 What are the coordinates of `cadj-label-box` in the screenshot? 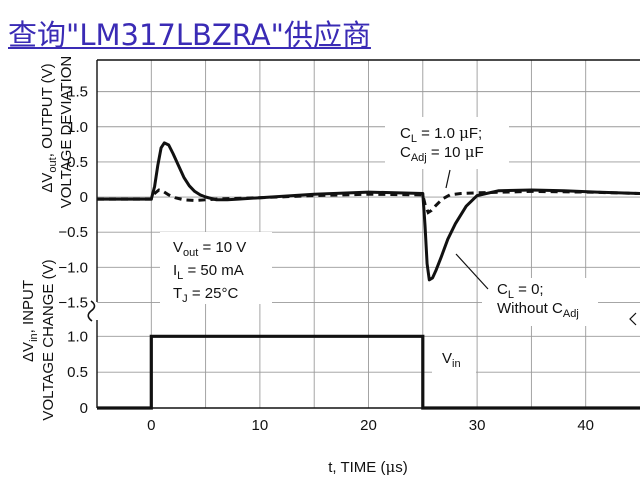 It's located at (447, 143).